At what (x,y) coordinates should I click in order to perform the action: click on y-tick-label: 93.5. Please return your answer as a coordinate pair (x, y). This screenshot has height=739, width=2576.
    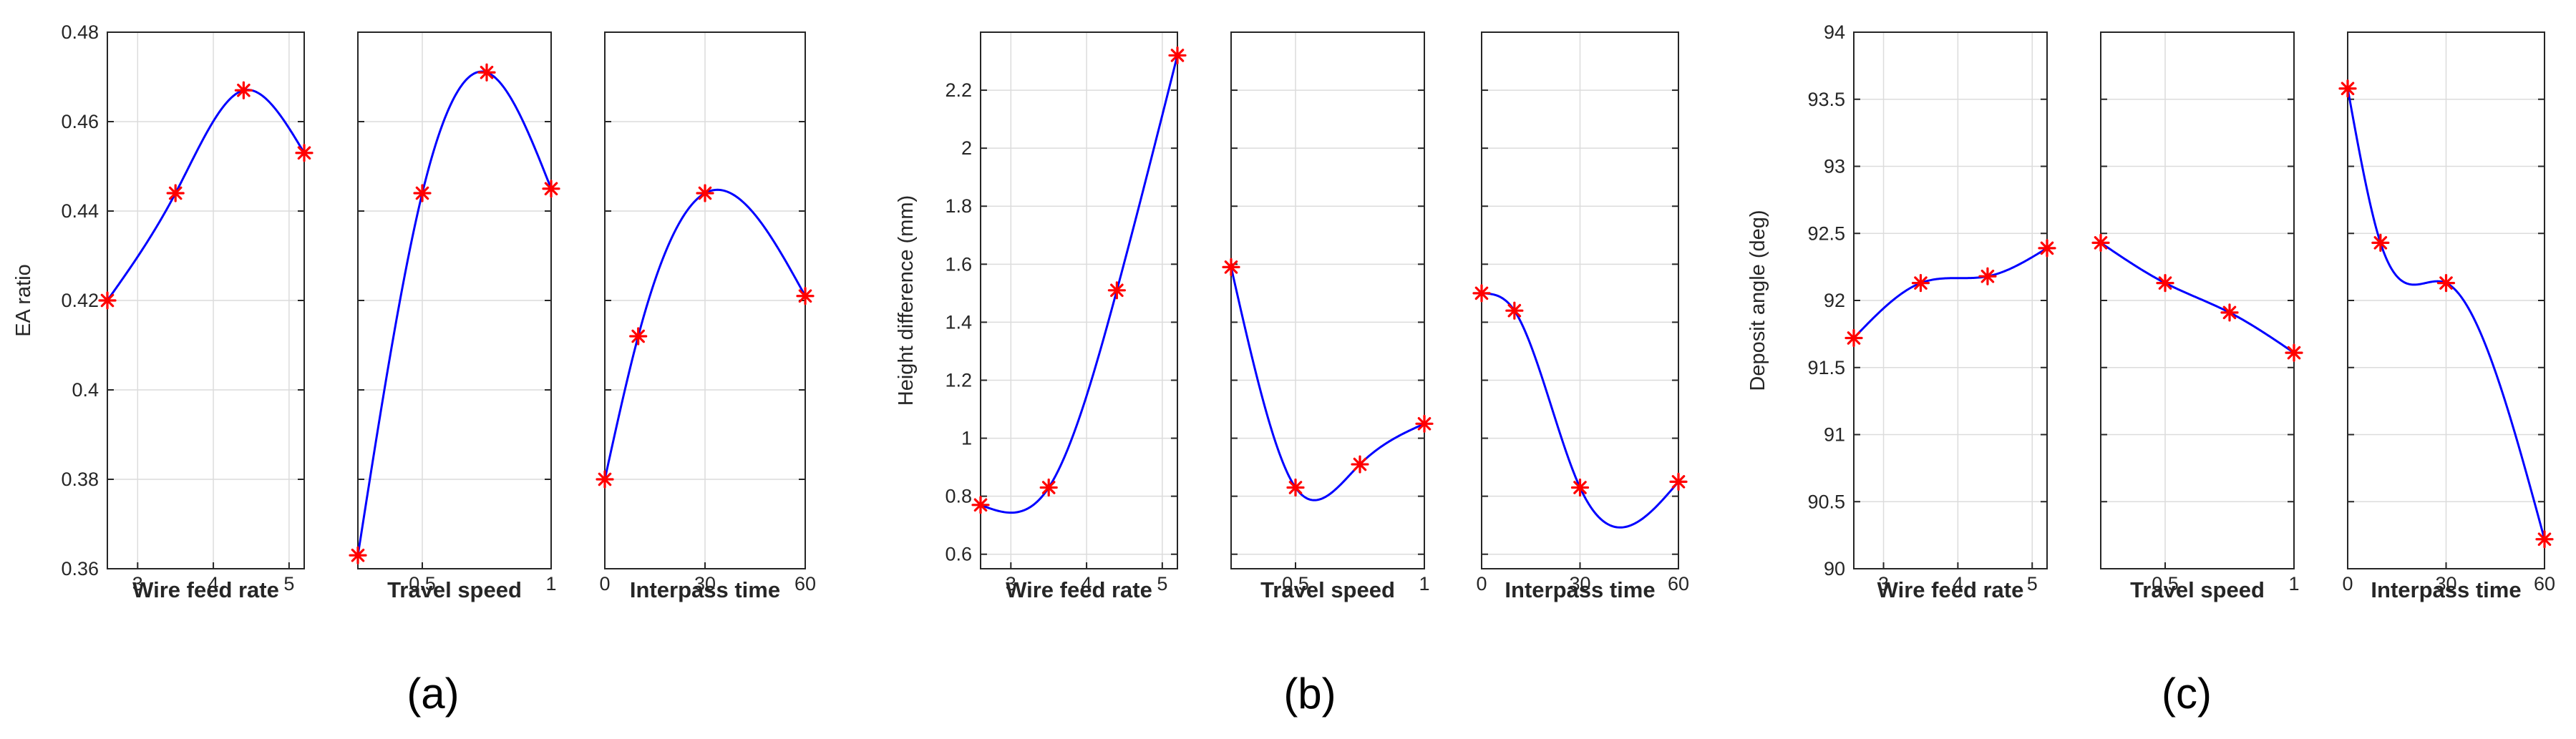
    Looking at the image, I should click on (1826, 99).